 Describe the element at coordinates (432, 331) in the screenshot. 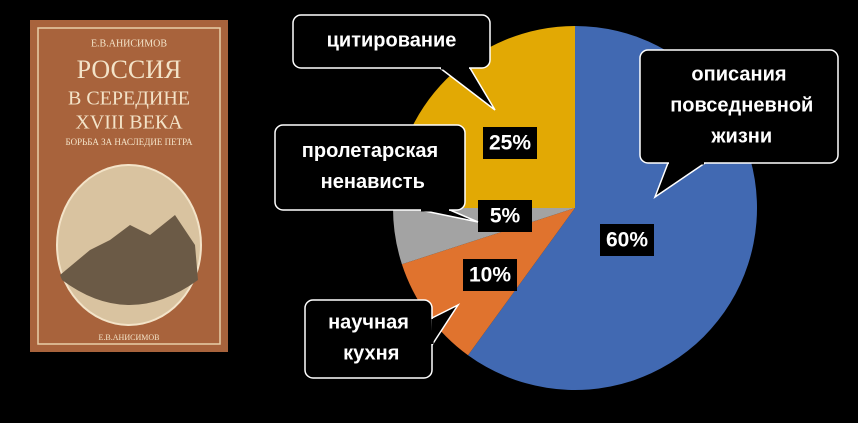

I see `callout-joint` at that location.